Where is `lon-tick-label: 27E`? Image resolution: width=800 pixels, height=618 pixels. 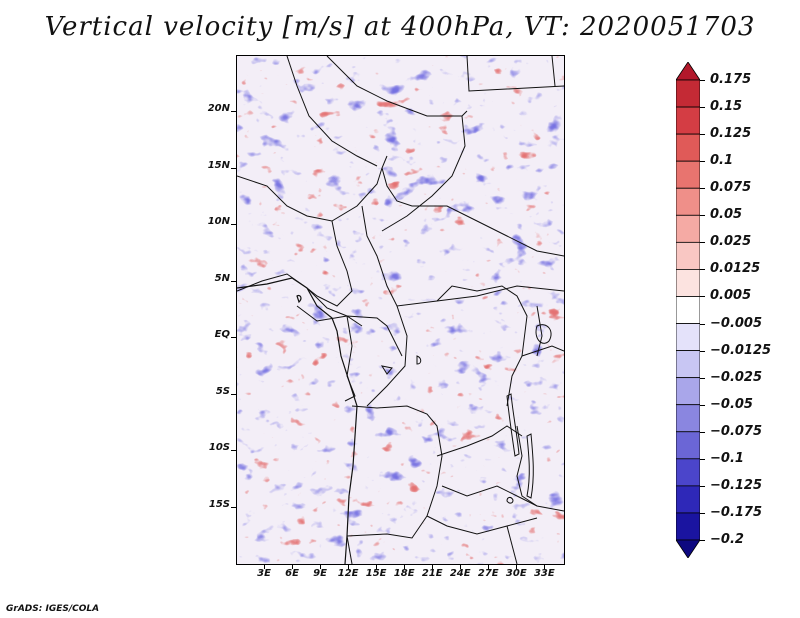 lon-tick-label: 27E is located at coordinates (488, 573).